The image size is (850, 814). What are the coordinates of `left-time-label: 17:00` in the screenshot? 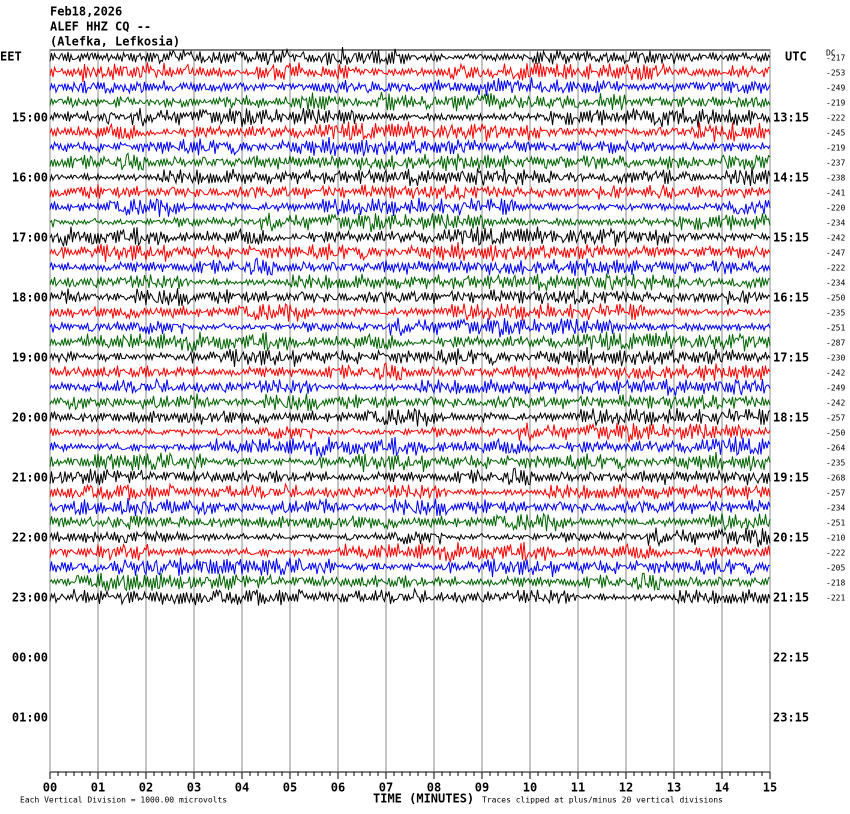 It's located at (30, 238).